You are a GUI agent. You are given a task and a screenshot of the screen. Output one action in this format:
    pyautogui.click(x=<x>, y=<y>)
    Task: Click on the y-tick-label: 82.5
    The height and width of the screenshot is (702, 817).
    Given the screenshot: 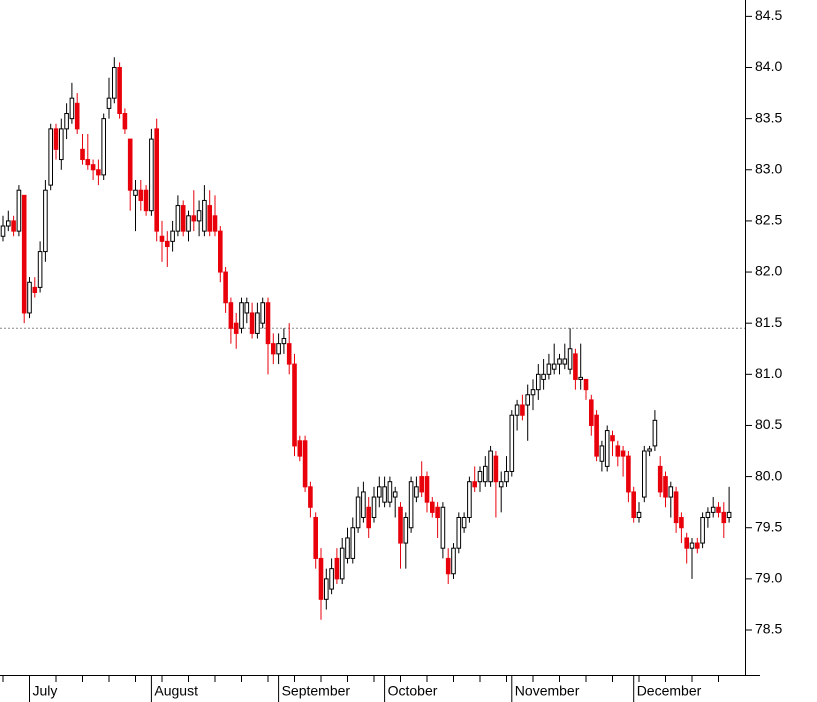 What is the action you would take?
    pyautogui.click(x=768, y=220)
    